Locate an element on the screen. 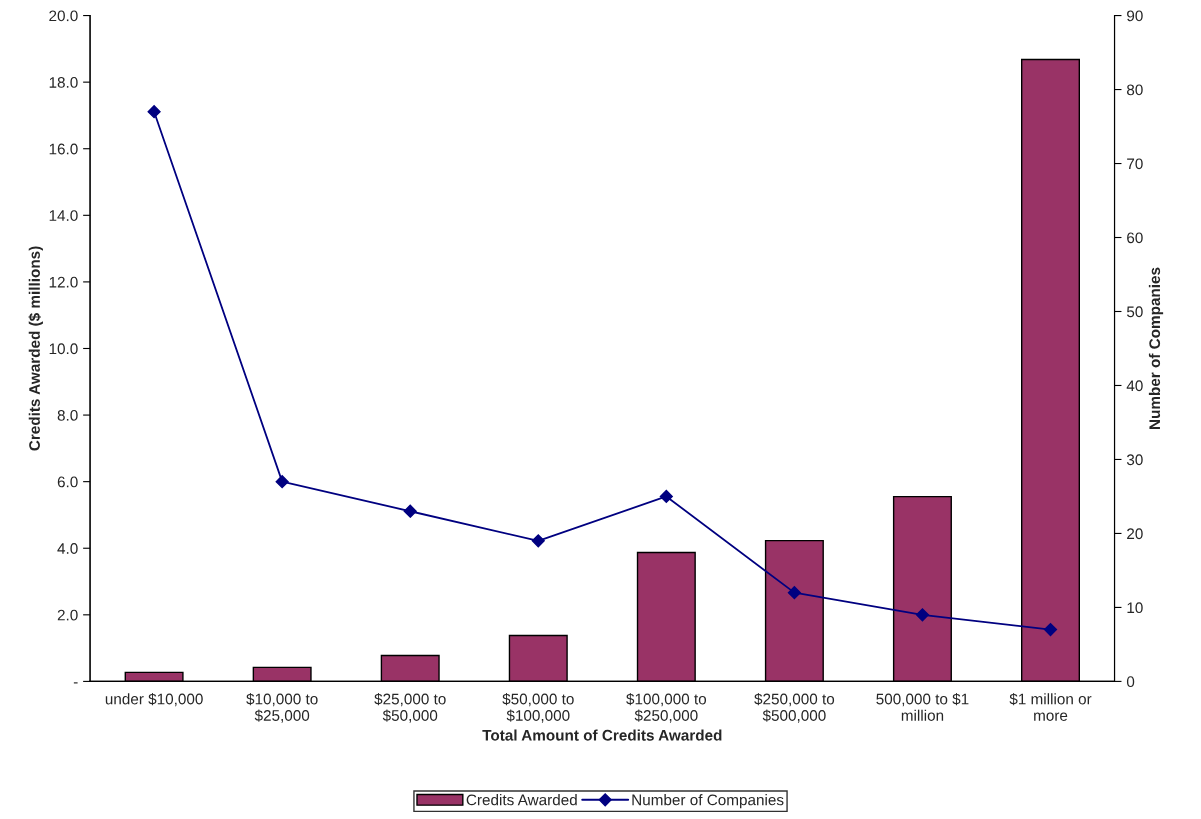  y-tick-label: 4.0 is located at coordinates (67, 548).